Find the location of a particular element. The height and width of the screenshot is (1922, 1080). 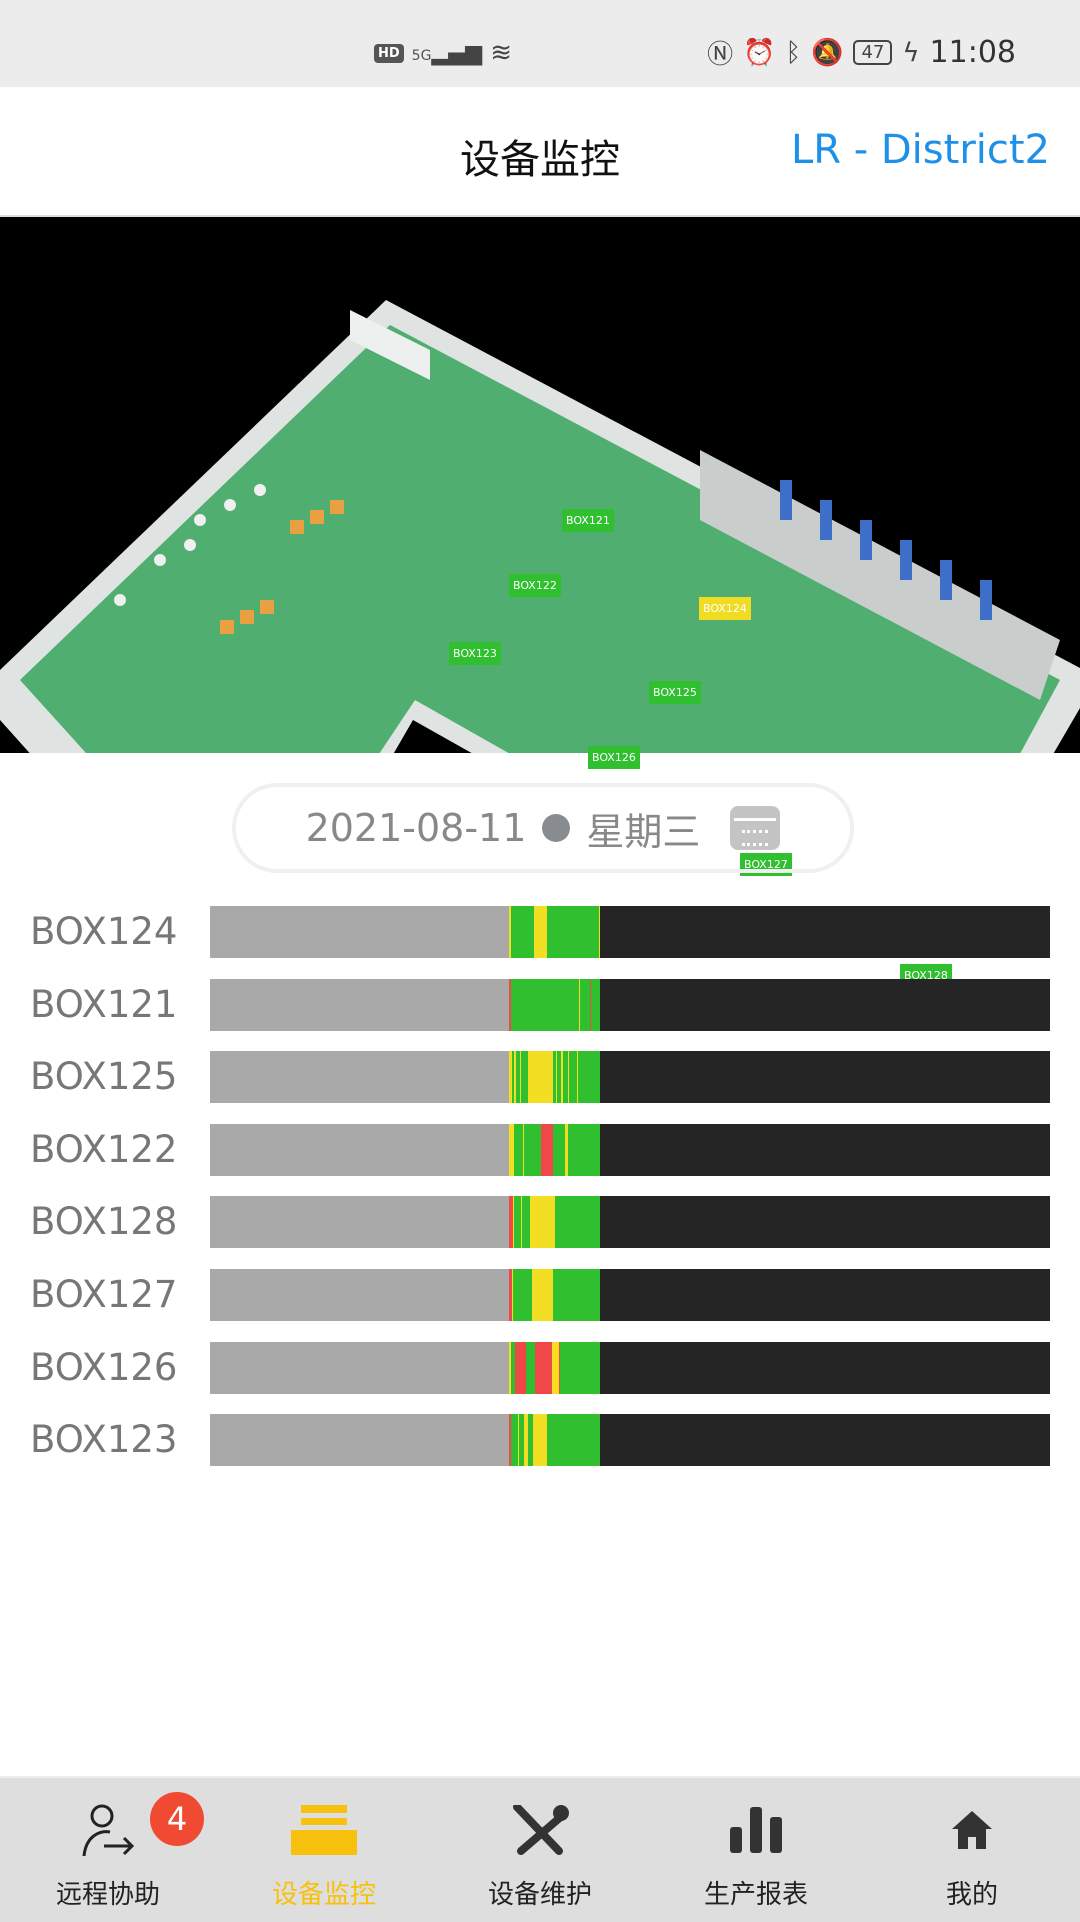

mute-bell-icon: 🔕 is located at coordinates (827, 52).